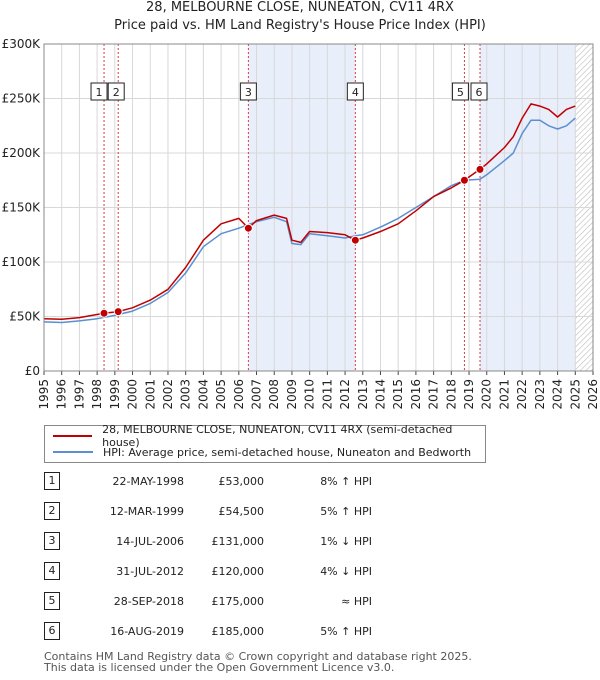 The width and height of the screenshot is (600, 680). I want to click on x-tick-label: 2022, so click(522, 394).